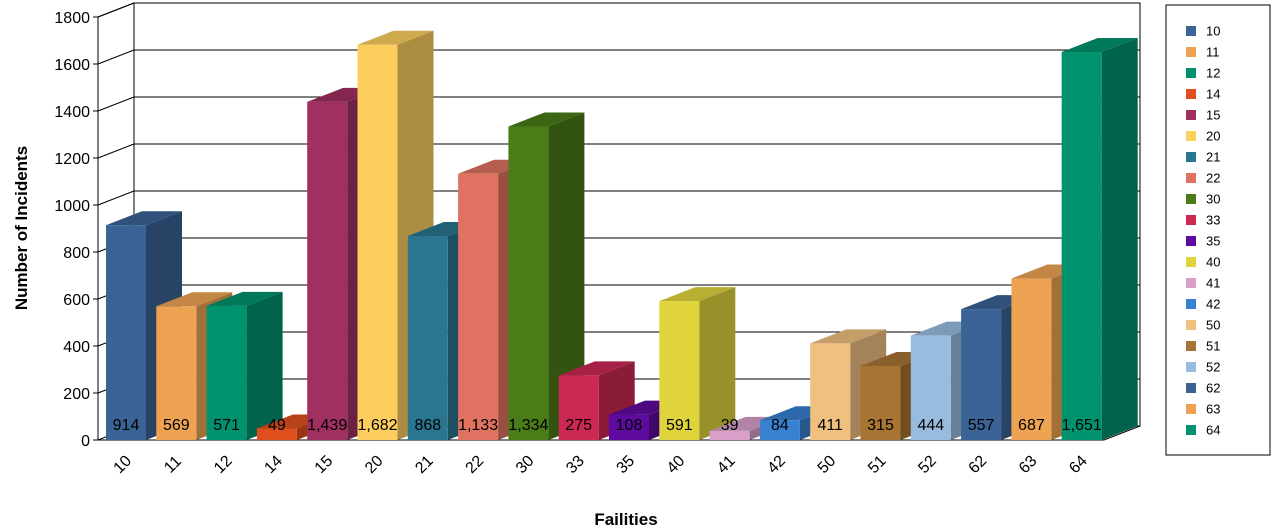 The width and height of the screenshot is (1276, 532). Describe the element at coordinates (1213, 409) in the screenshot. I see `legend-label: 63` at that location.